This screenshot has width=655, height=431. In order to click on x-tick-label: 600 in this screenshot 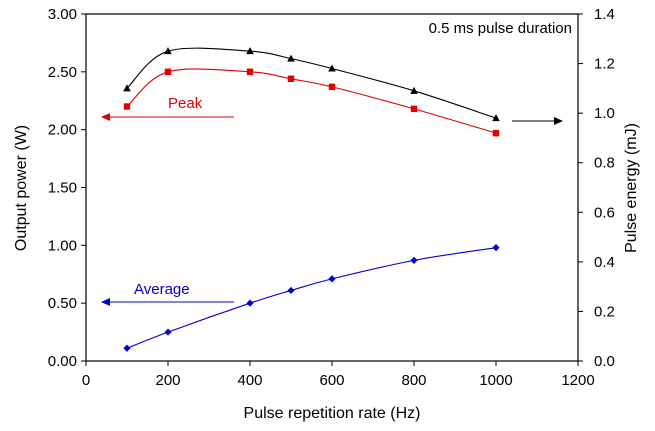, I will do `click(331, 380)`.